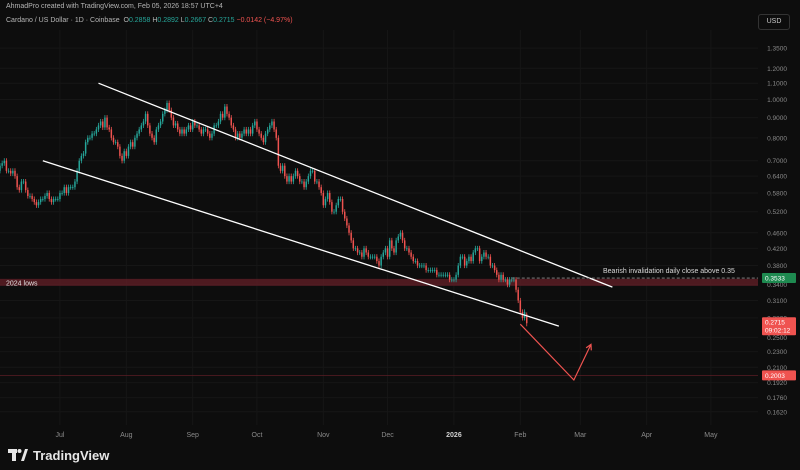 Image resolution: width=800 pixels, height=470 pixels. Describe the element at coordinates (777, 233) in the screenshot. I see `y-tick-label: 0.4600` at that location.